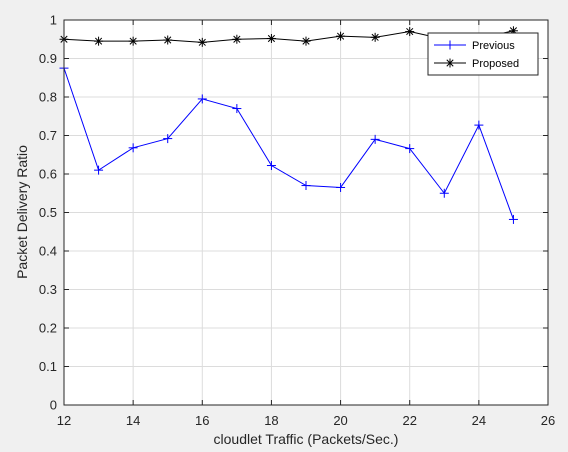 The height and width of the screenshot is (452, 568). I want to click on legend-marker-proposed, so click(450, 63).